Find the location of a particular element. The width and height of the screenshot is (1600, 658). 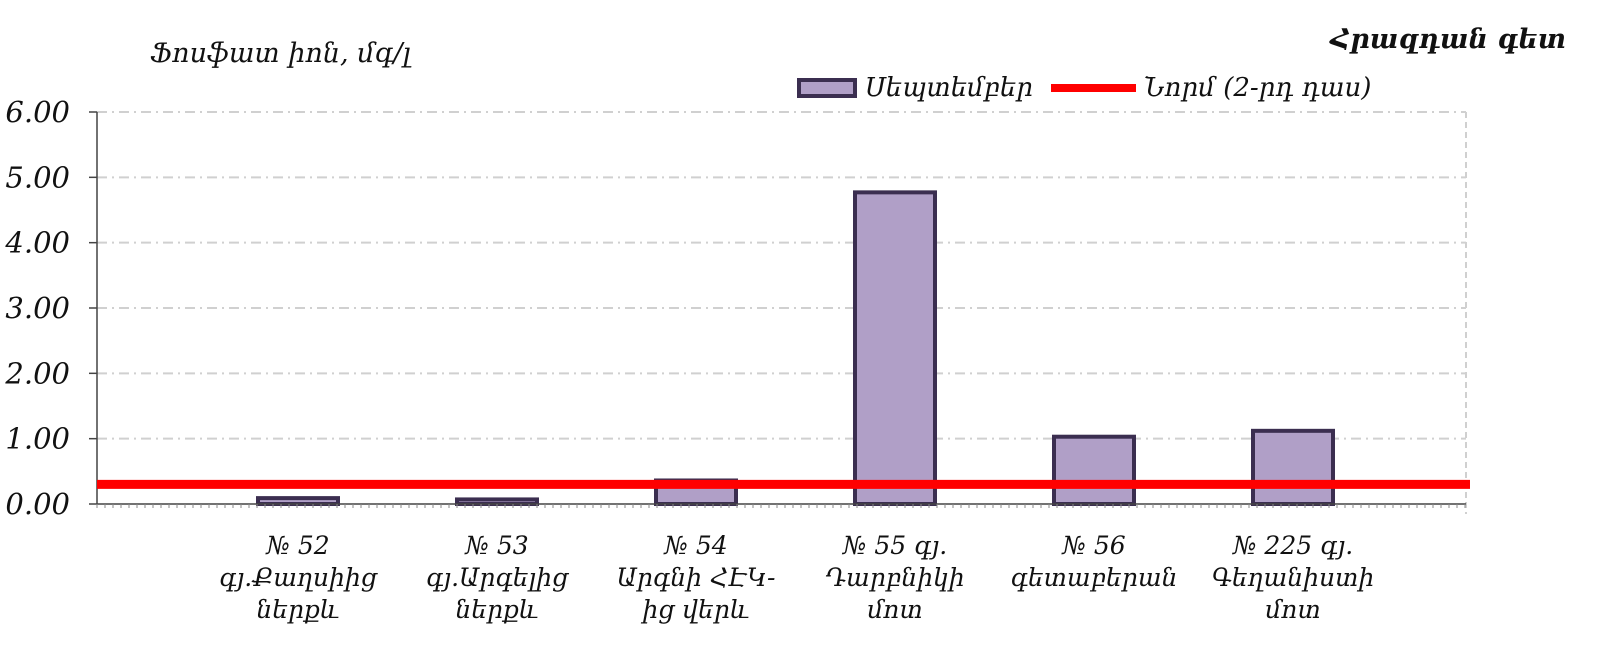

x-tick-label: № 56 գետաբերան is located at coordinates (1094, 578).